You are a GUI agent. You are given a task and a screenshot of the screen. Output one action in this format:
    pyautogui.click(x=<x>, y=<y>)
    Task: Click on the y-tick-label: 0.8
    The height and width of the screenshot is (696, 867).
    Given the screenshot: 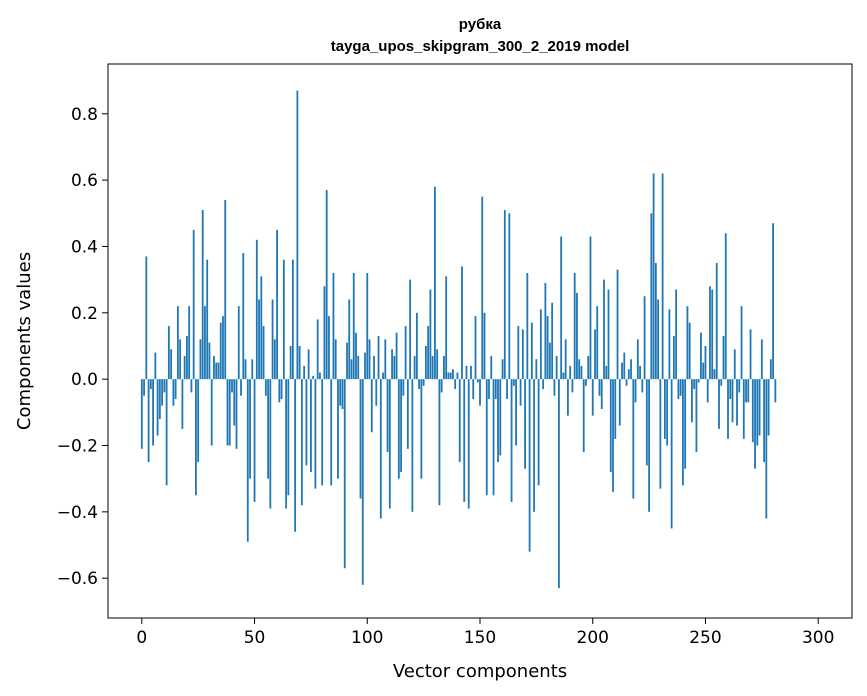 What is the action you would take?
    pyautogui.click(x=84, y=115)
    